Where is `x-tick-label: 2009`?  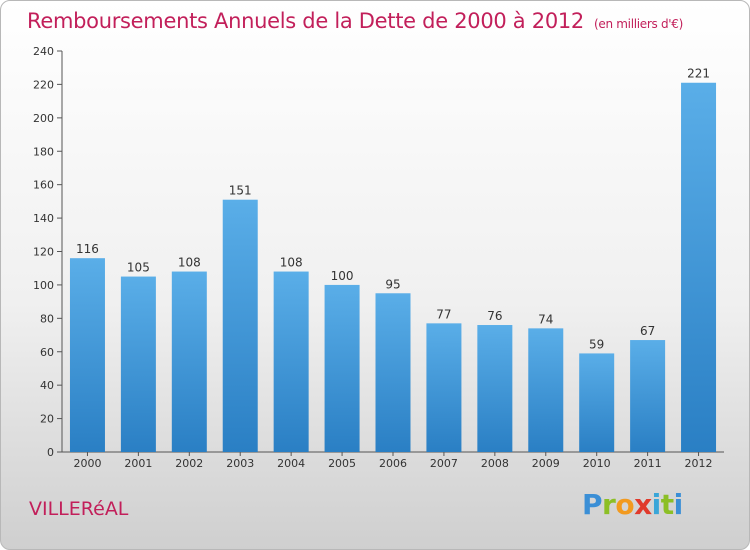 x-tick-label: 2009 is located at coordinates (546, 463).